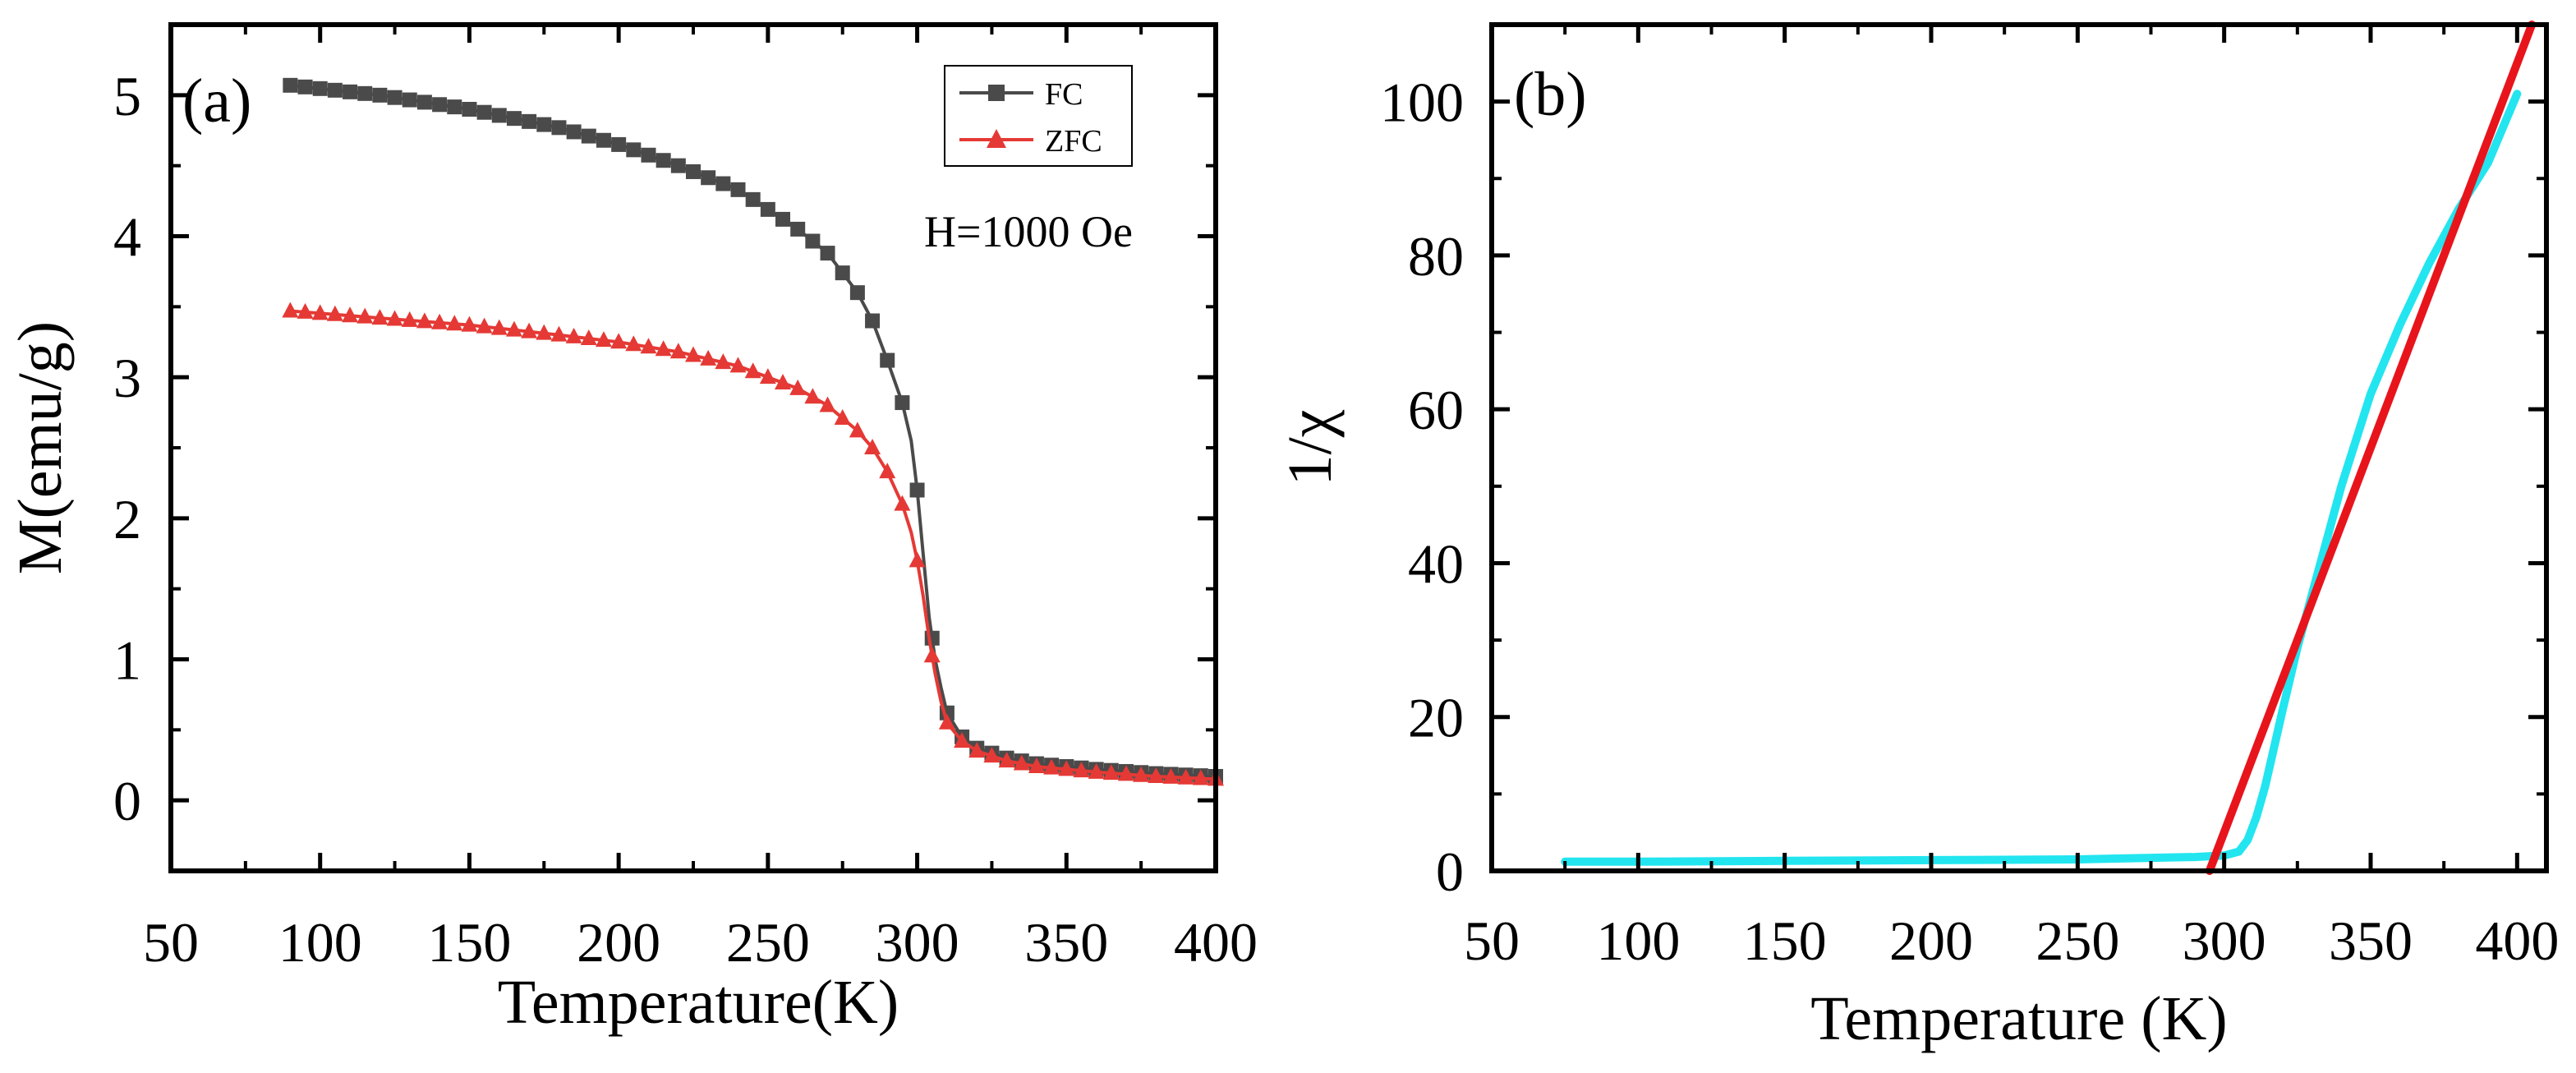  What do you see at coordinates (2371, 941) in the screenshot?
I see `x-tick-label: 350` at bounding box center [2371, 941].